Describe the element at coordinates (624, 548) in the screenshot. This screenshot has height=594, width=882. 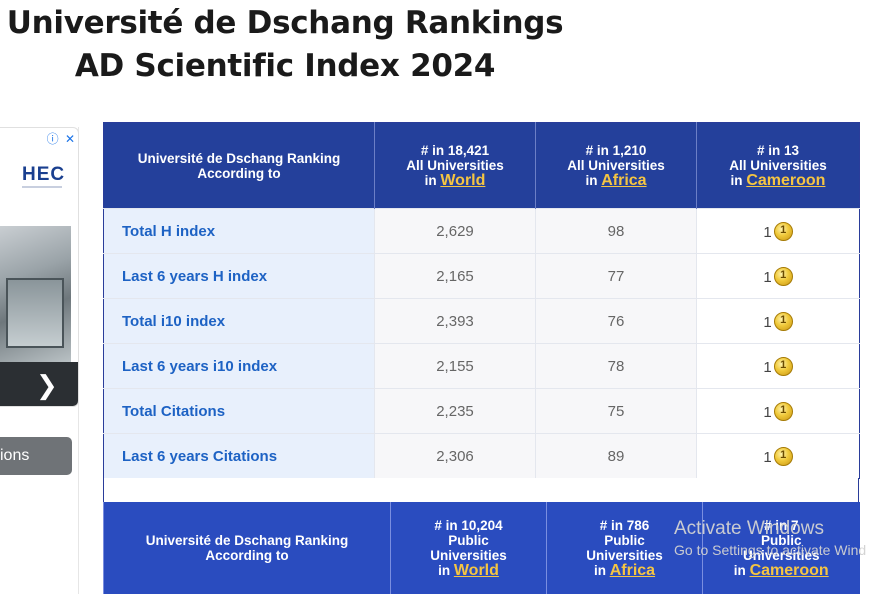
I see `header-africa: # in 786 Public Universities in Africa` at that location.